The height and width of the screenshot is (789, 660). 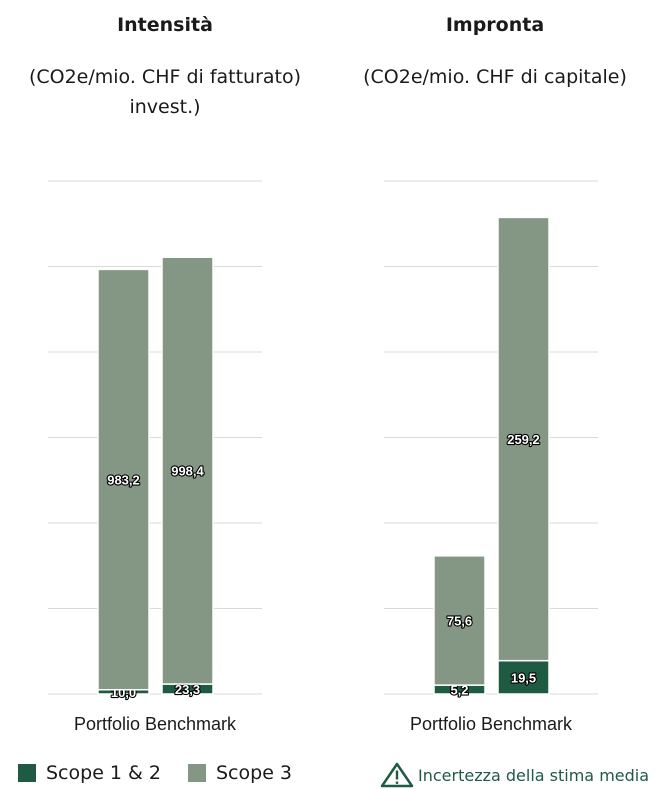 What do you see at coordinates (165, 25) in the screenshot?
I see `chart-title-intensity: Intensità` at bounding box center [165, 25].